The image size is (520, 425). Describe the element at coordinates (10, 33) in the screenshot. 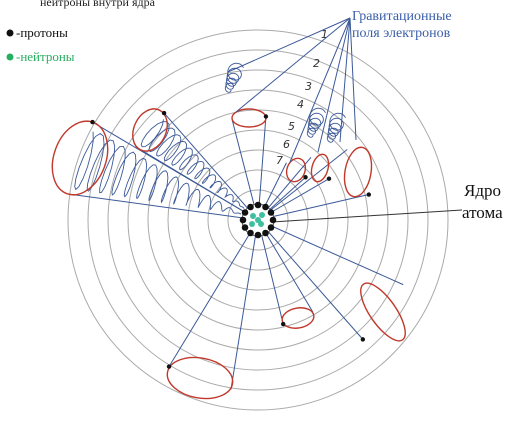

I see `proton-icon` at that location.